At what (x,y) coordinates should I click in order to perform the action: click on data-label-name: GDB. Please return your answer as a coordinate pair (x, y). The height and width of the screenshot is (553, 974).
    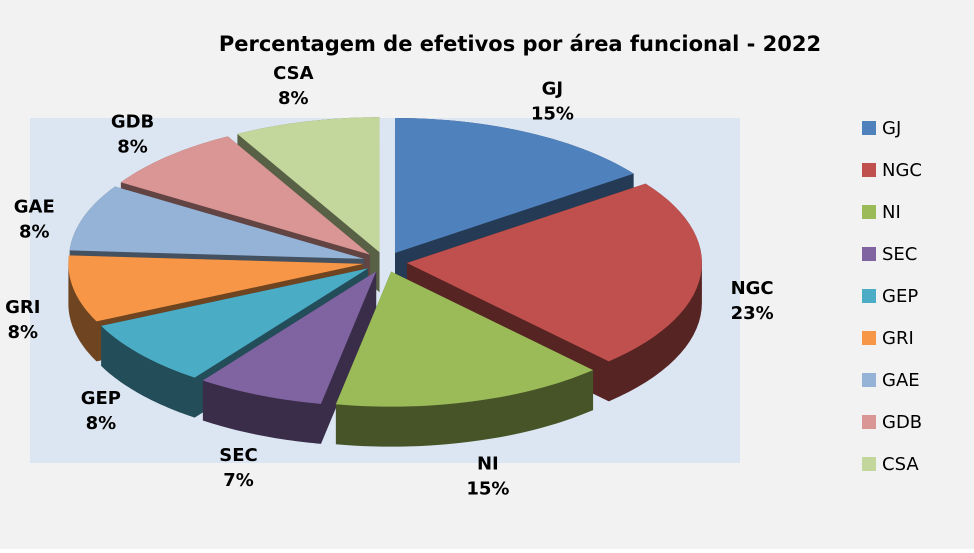
    Looking at the image, I should click on (132, 121).